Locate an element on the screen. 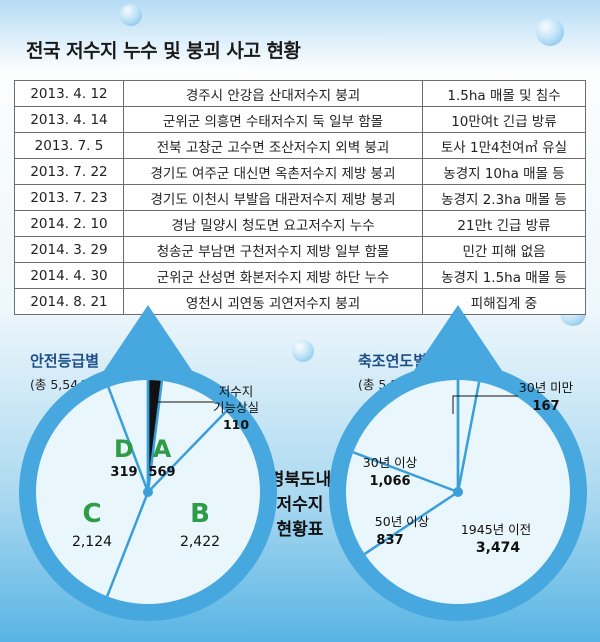 This screenshot has width=600, height=642. incident-damage: 21만t 긴급 방류 is located at coordinates (504, 223).